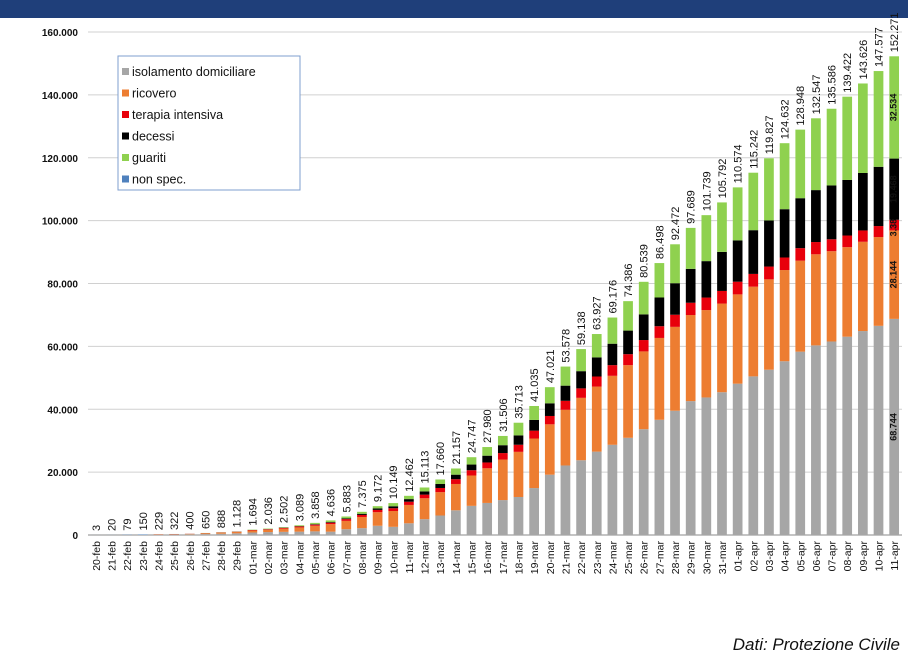 This screenshot has width=908, height=663. I want to click on x-tick-label: 22-mar, so click(582, 558).